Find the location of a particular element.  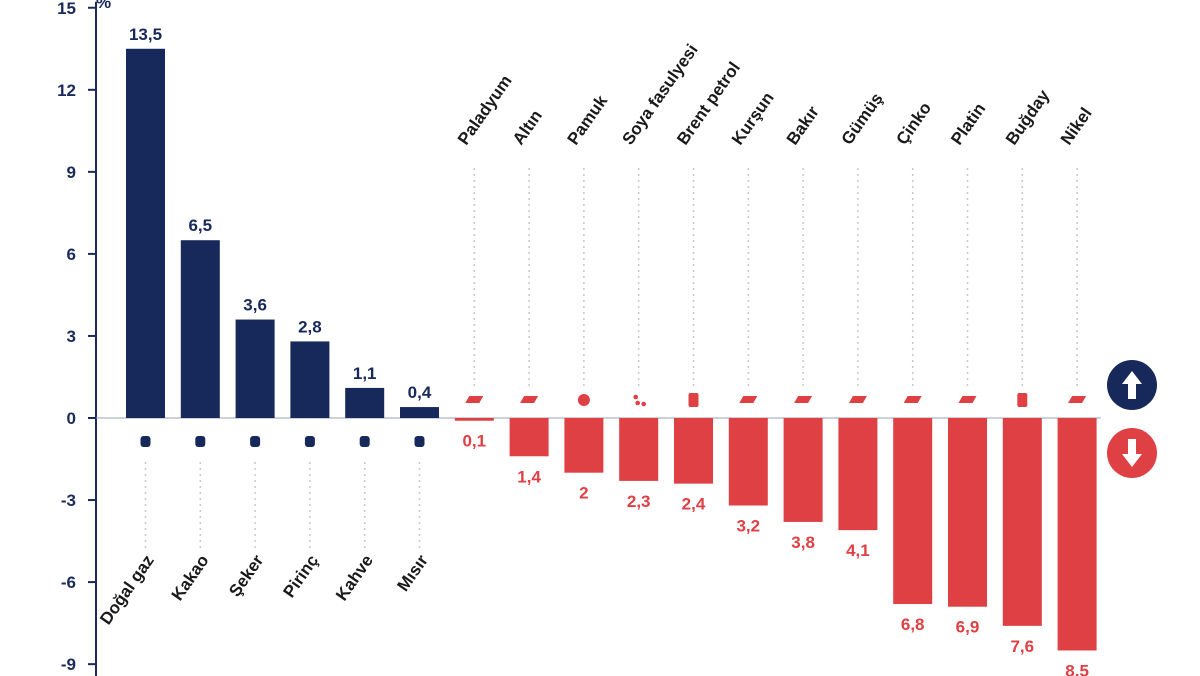

value-label: 1,1 is located at coordinates (365, 373).